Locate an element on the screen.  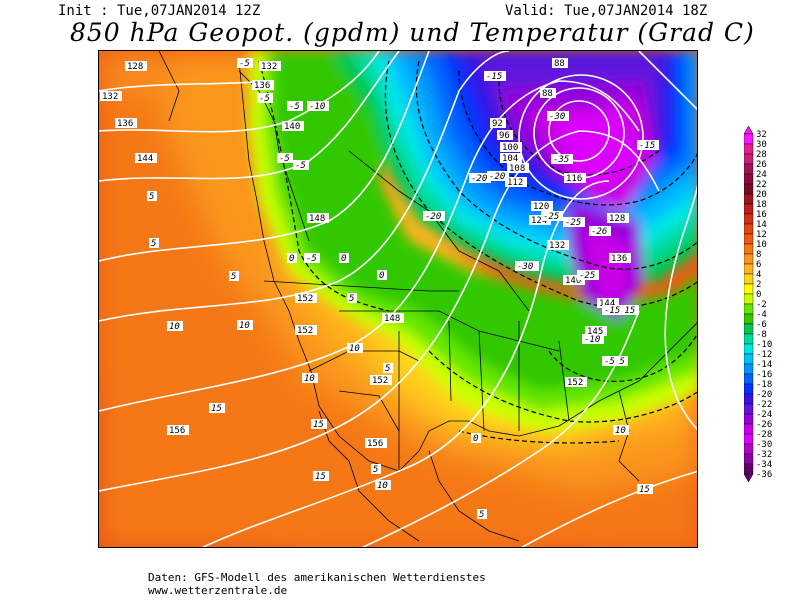
legend-level-label: 18 is located at coordinates (761, 205).